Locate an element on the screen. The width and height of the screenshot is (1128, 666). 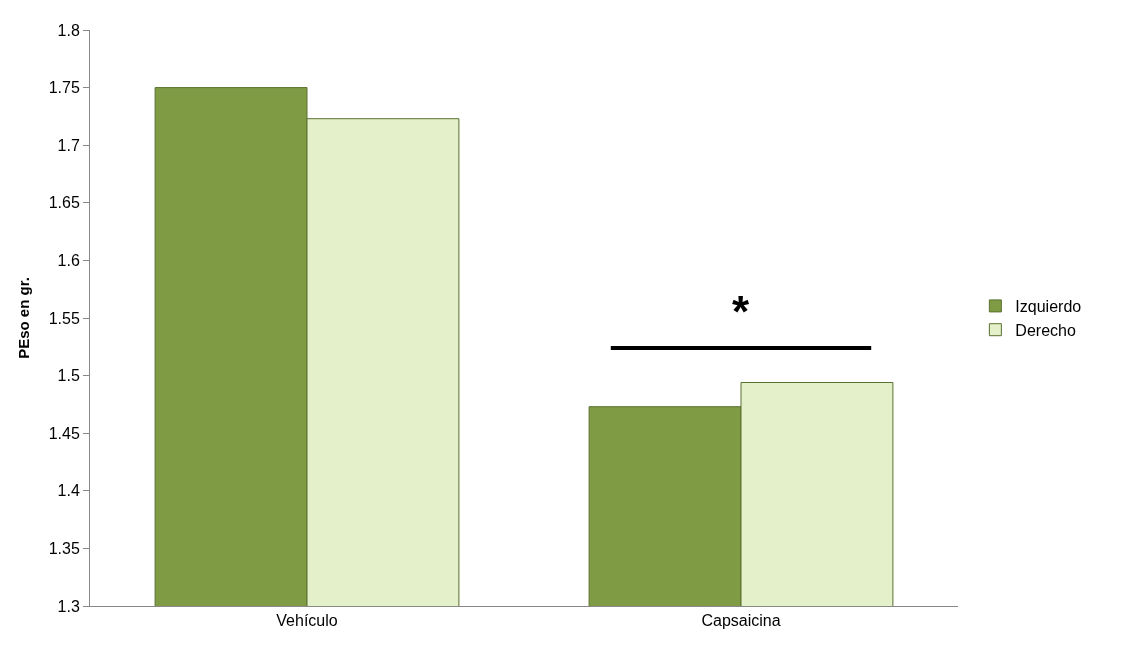
y-tick-label: 1.6 is located at coordinates (68, 260).